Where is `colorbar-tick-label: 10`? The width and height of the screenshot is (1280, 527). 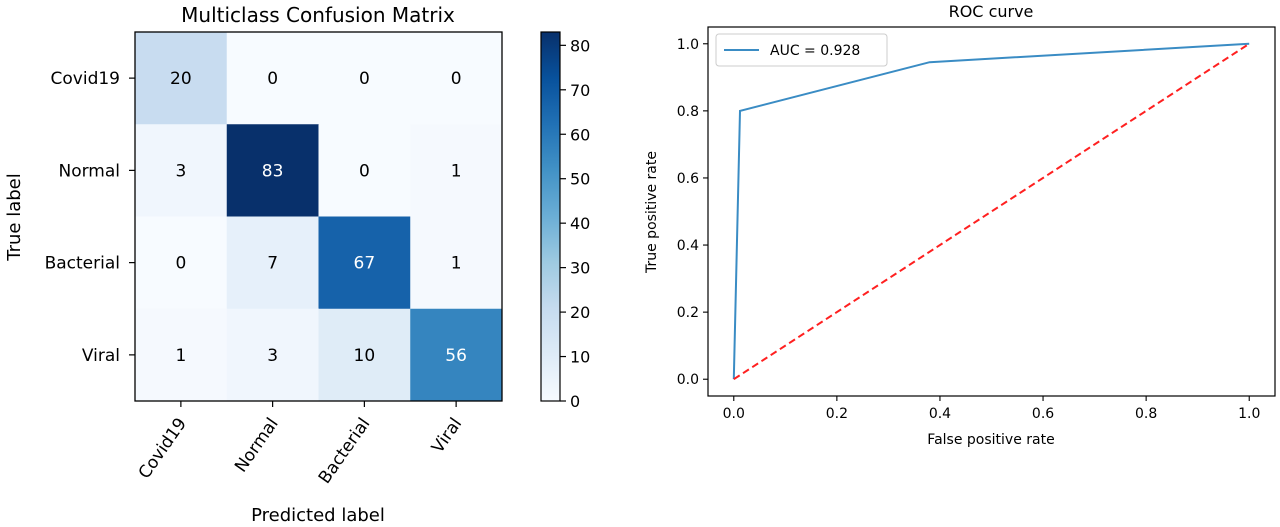 colorbar-tick-label: 10 is located at coordinates (580, 357).